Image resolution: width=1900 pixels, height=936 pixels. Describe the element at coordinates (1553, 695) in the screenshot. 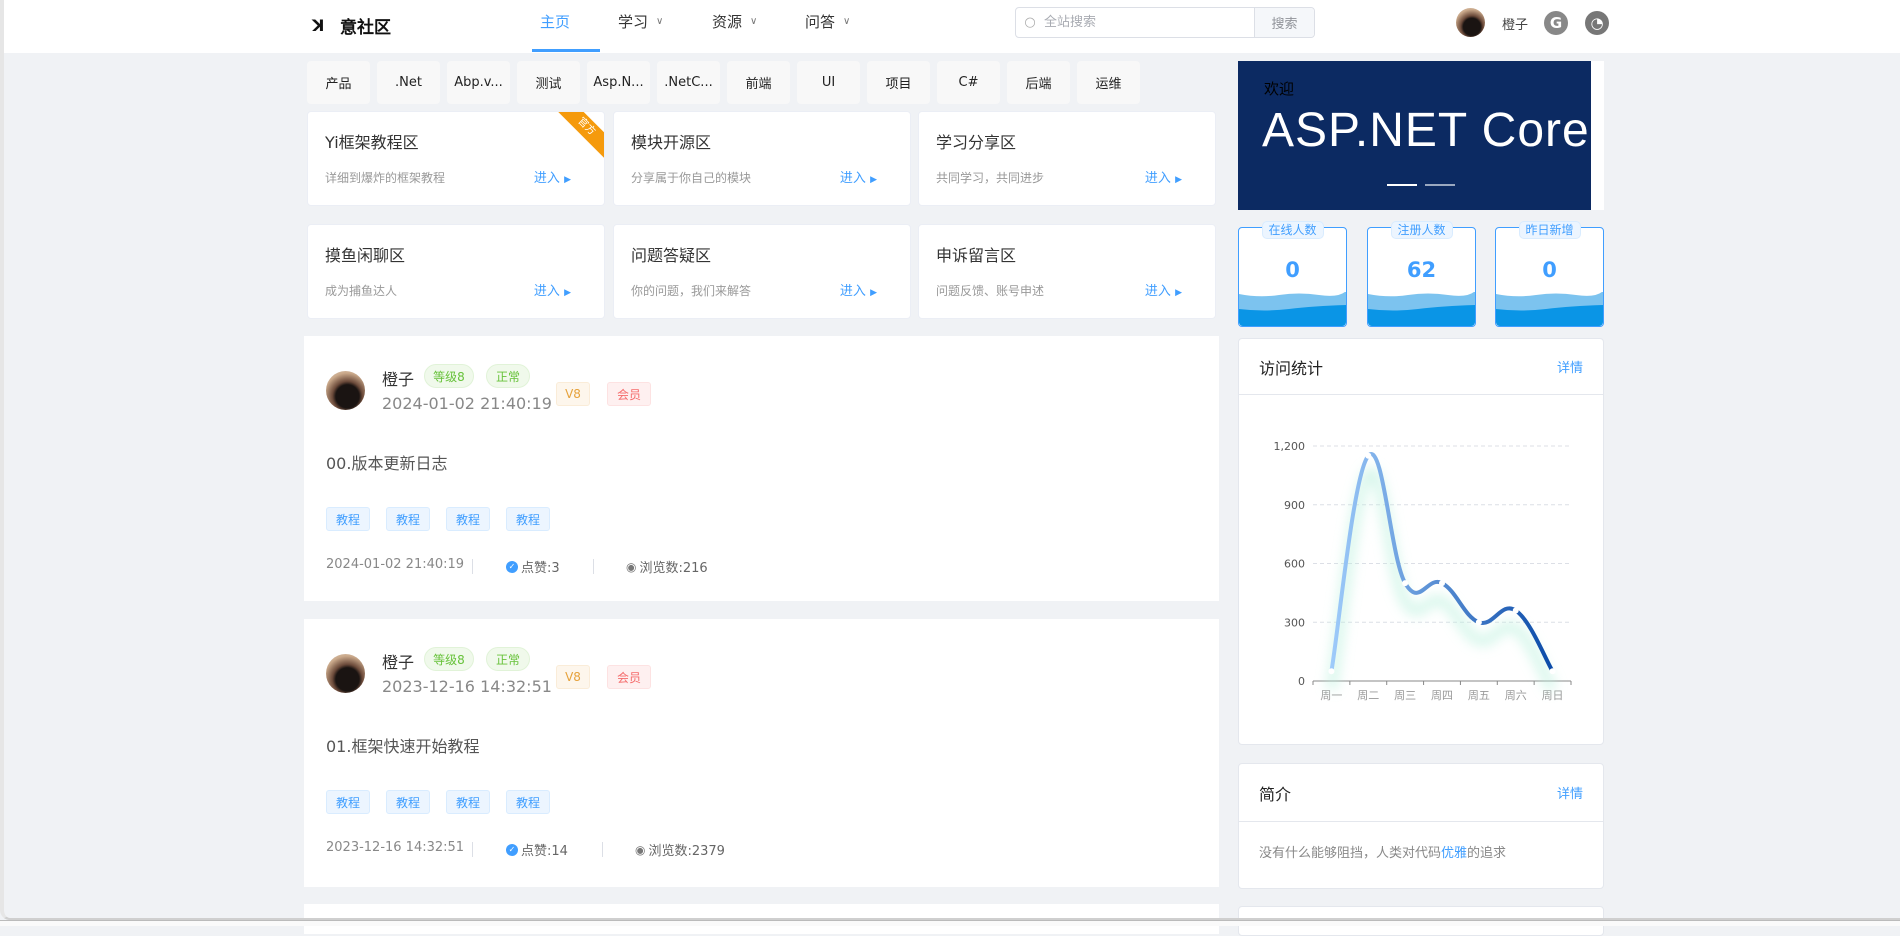

I see `x-tick-label: 周日` at that location.